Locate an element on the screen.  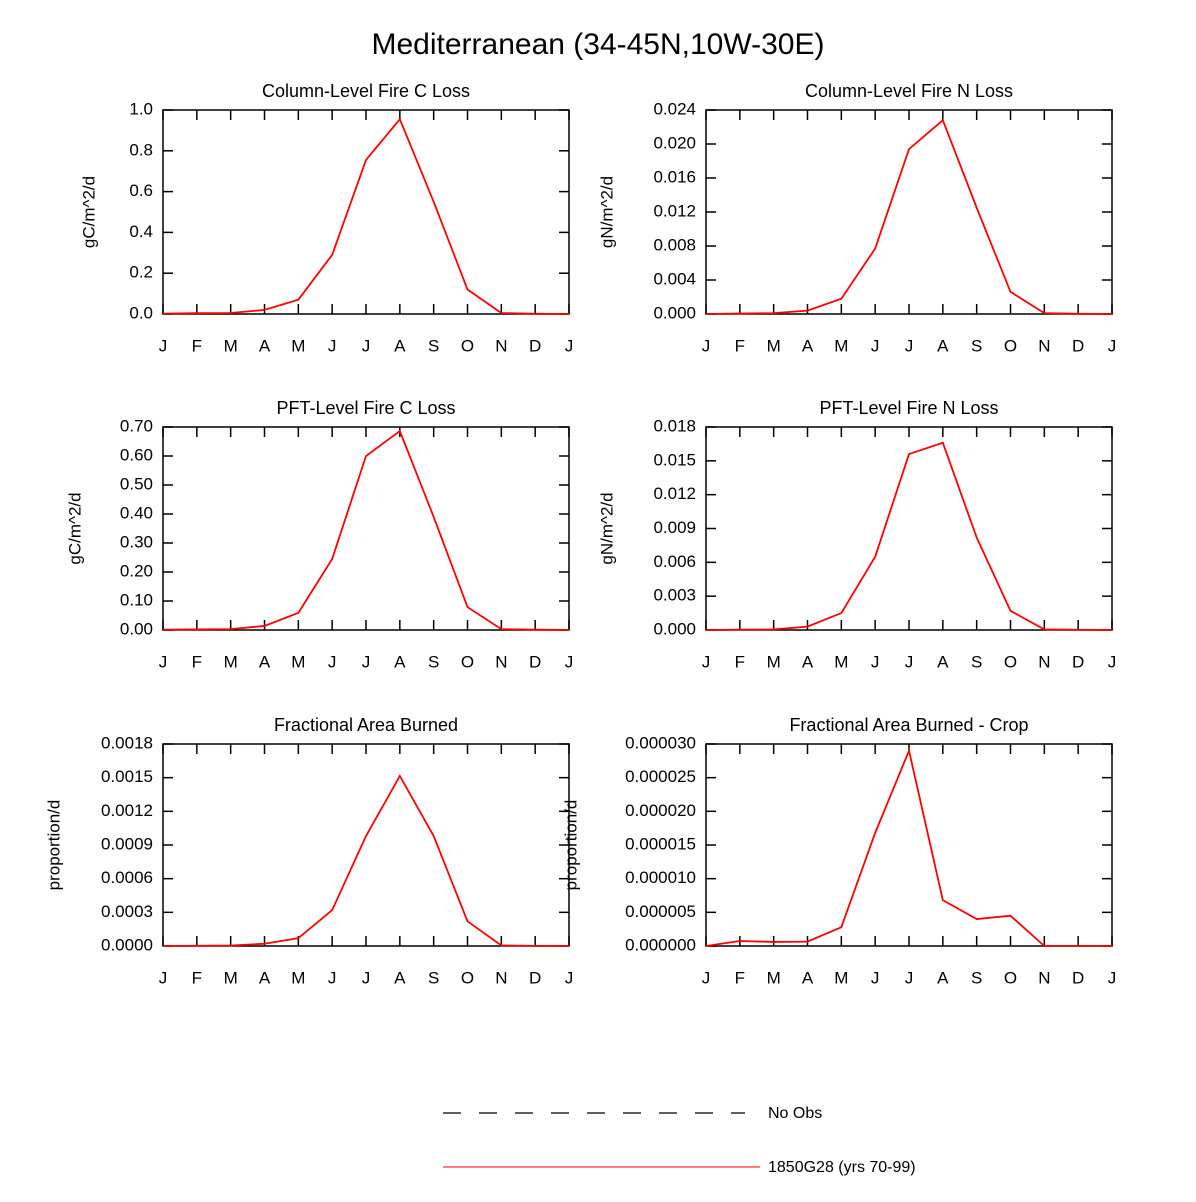
y-tick-label: 0.70 is located at coordinates (136, 425).